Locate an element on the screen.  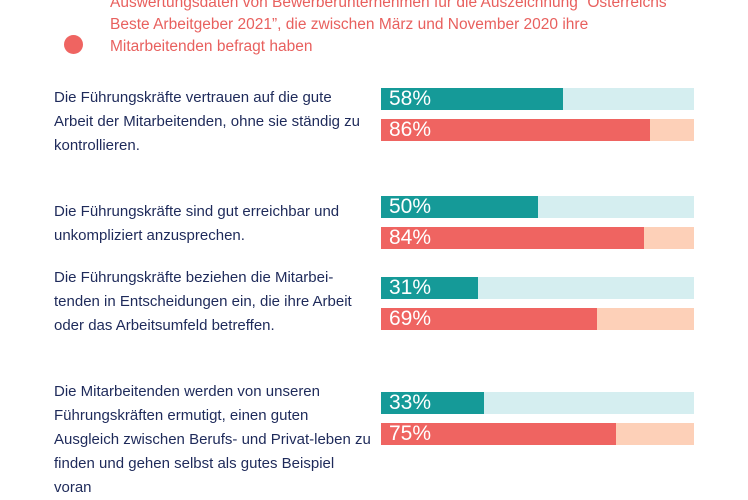
data-label: 75% is located at coordinates (410, 433).